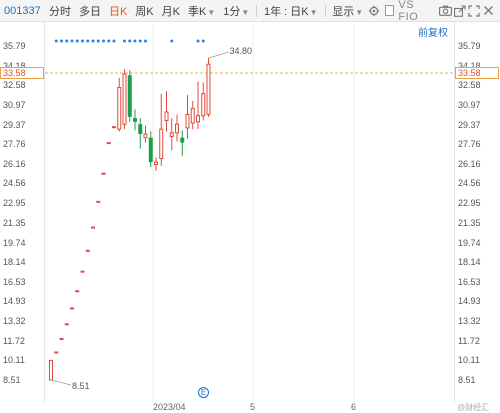 The width and height of the screenshot is (500, 413). Describe the element at coordinates (408, 11) in the screenshot. I see `compare-label: VS FIO` at that location.